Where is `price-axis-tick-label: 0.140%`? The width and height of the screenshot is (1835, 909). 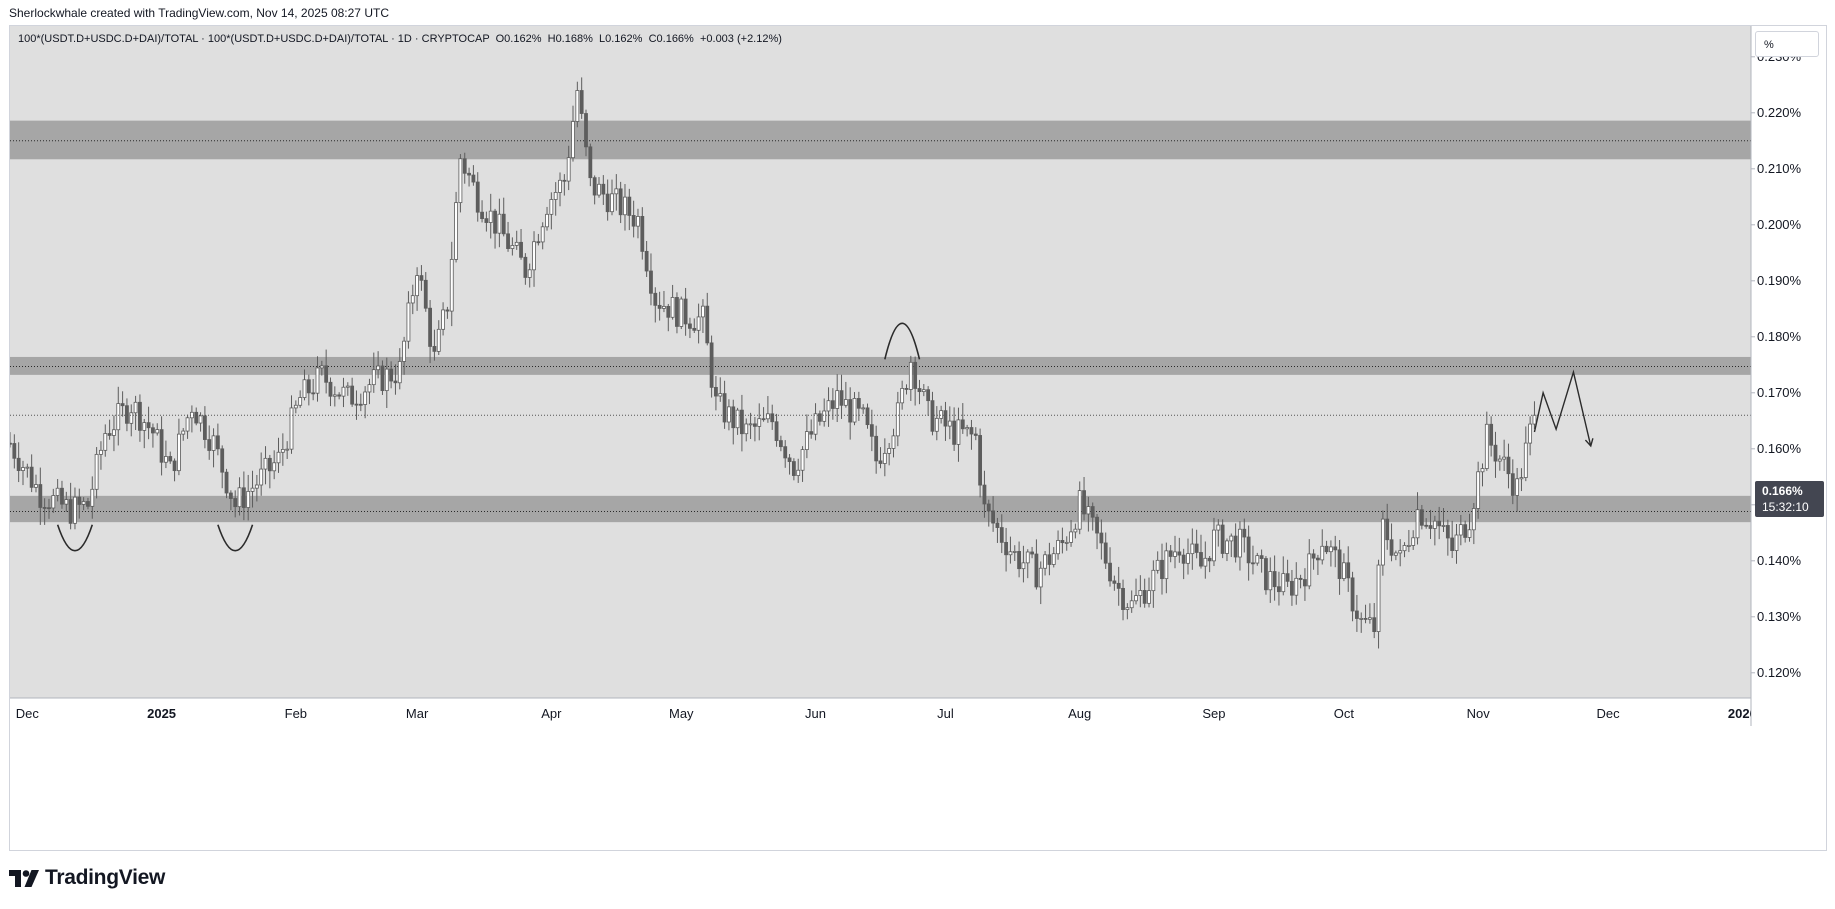
price-axis-tick-label: 0.140% is located at coordinates (1779, 560).